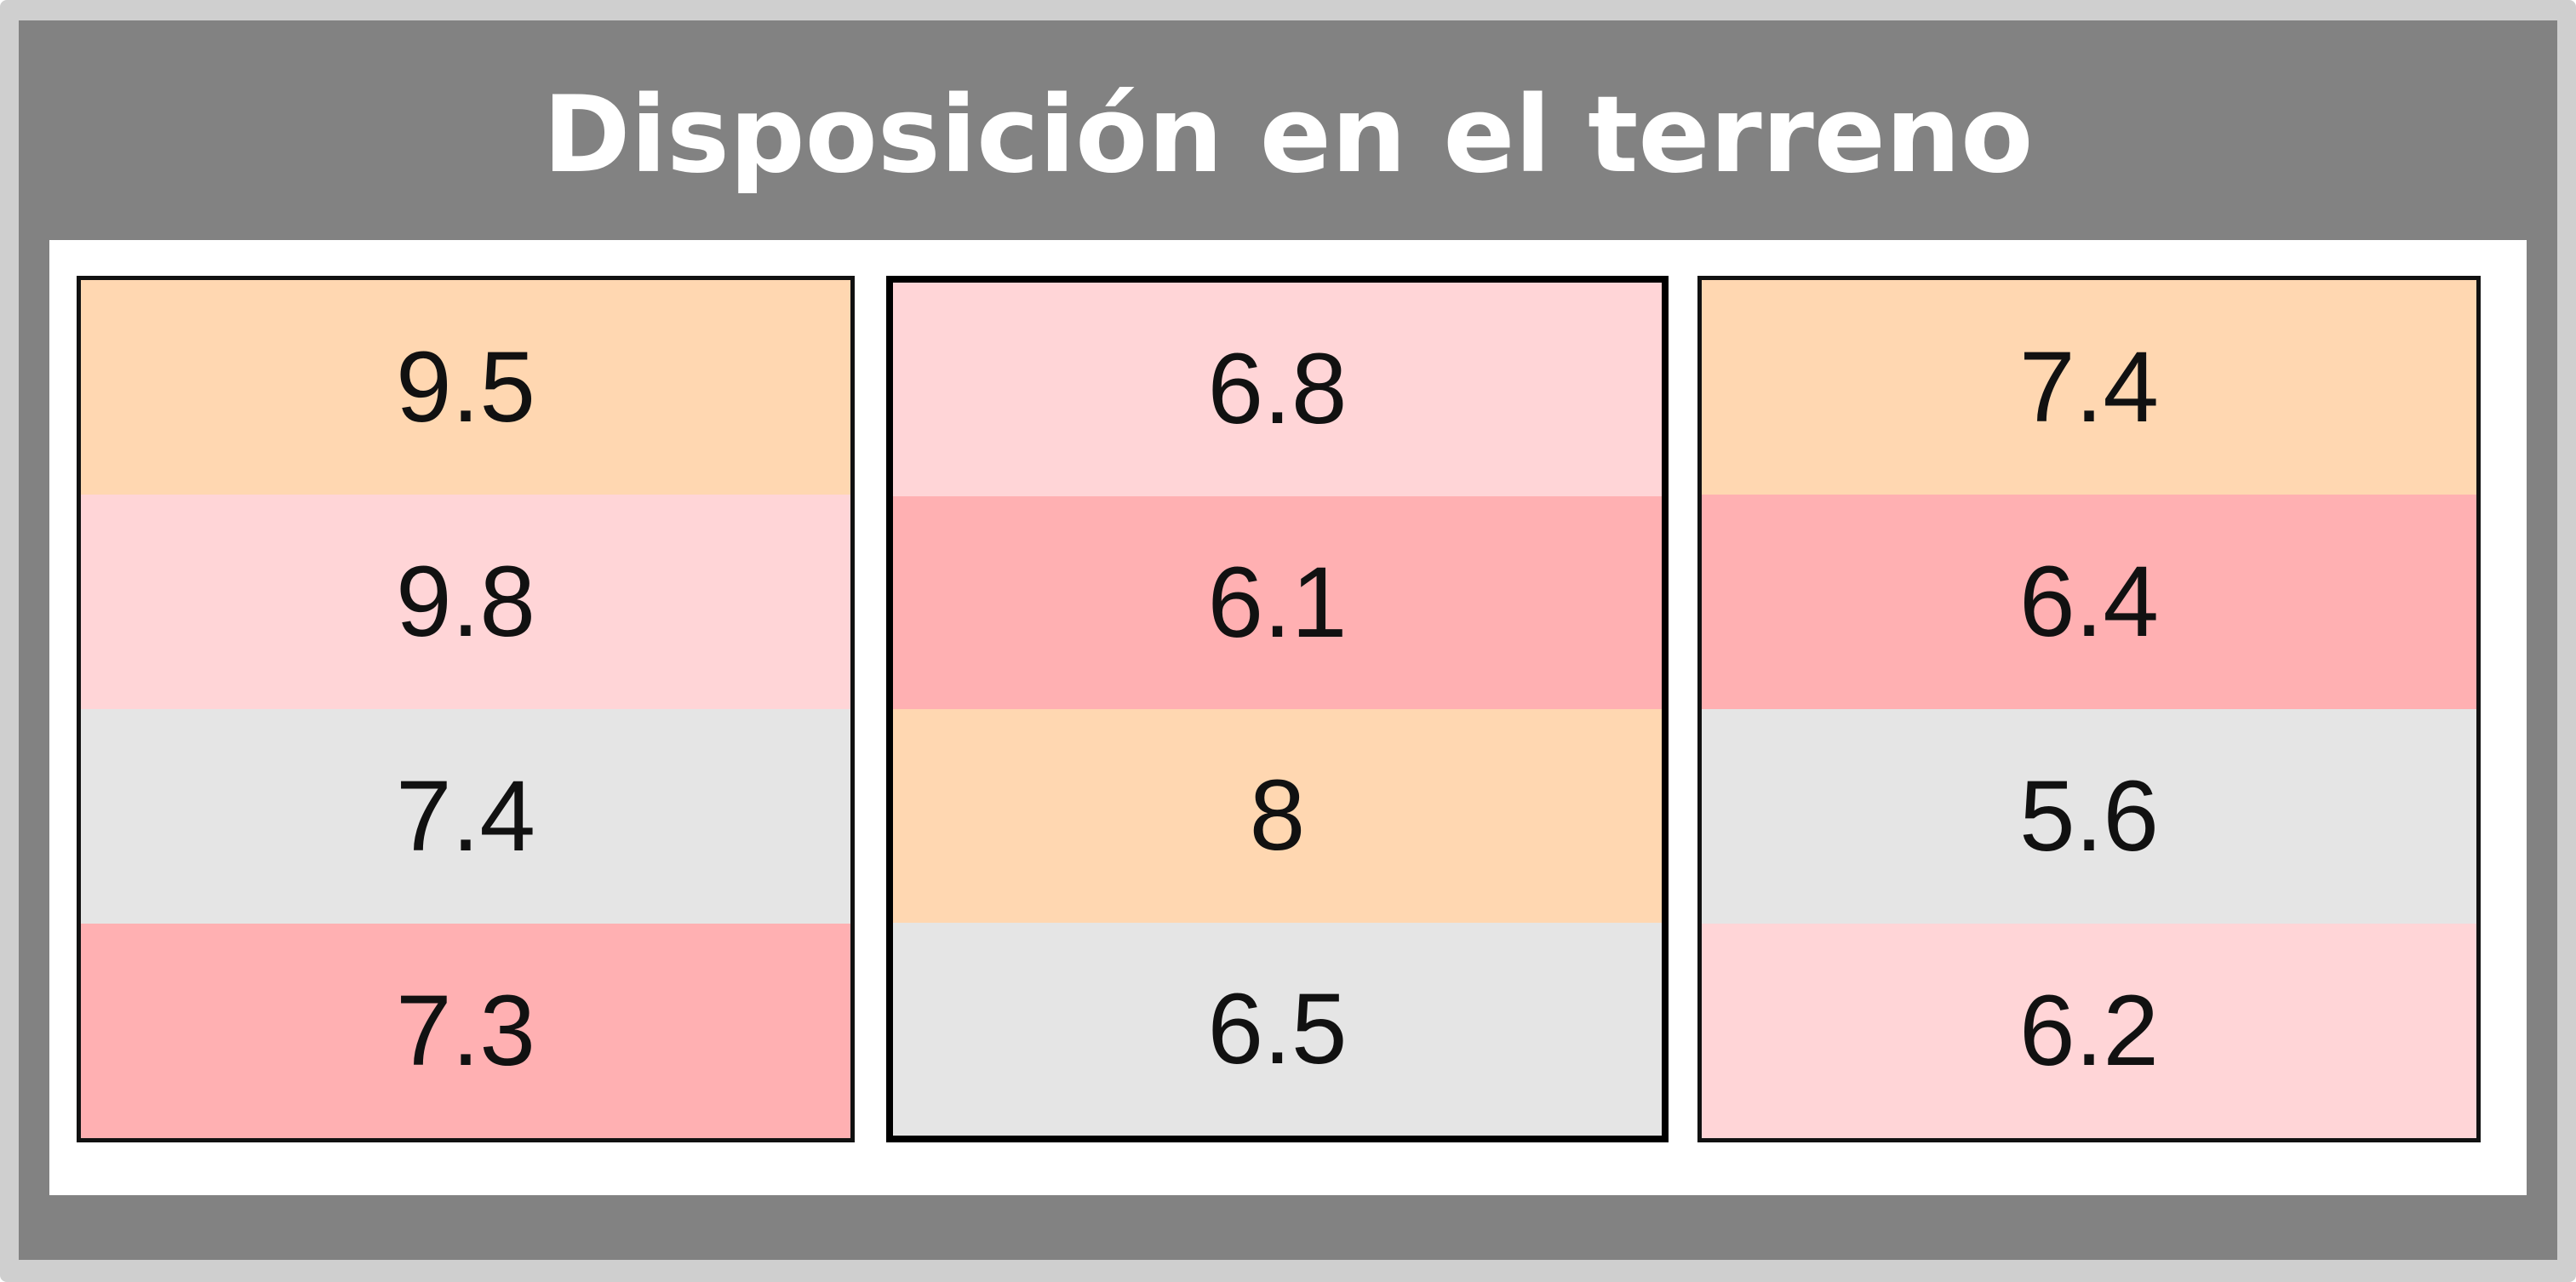  I want to click on plot-cell: 7.3, so click(466, 1031).